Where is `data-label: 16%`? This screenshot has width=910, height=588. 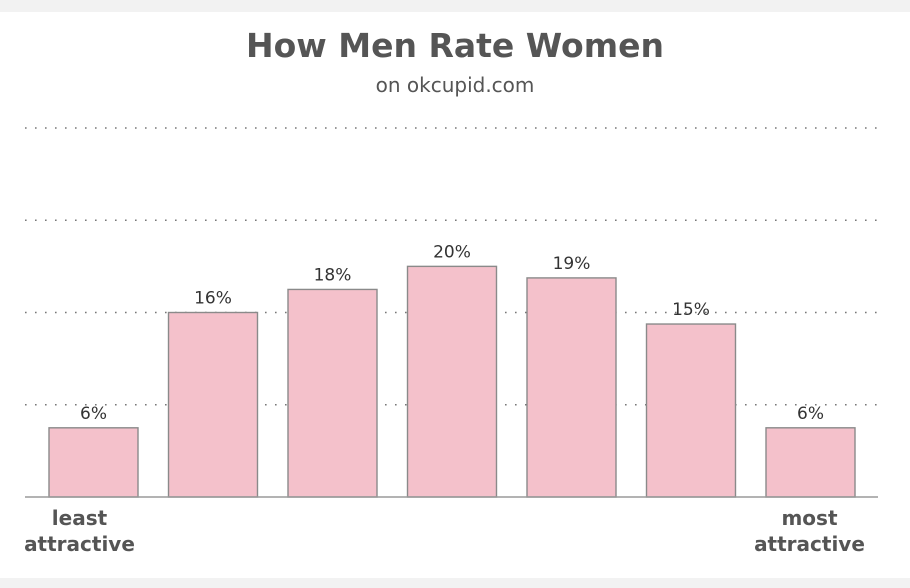 data-label: 16% is located at coordinates (213, 299).